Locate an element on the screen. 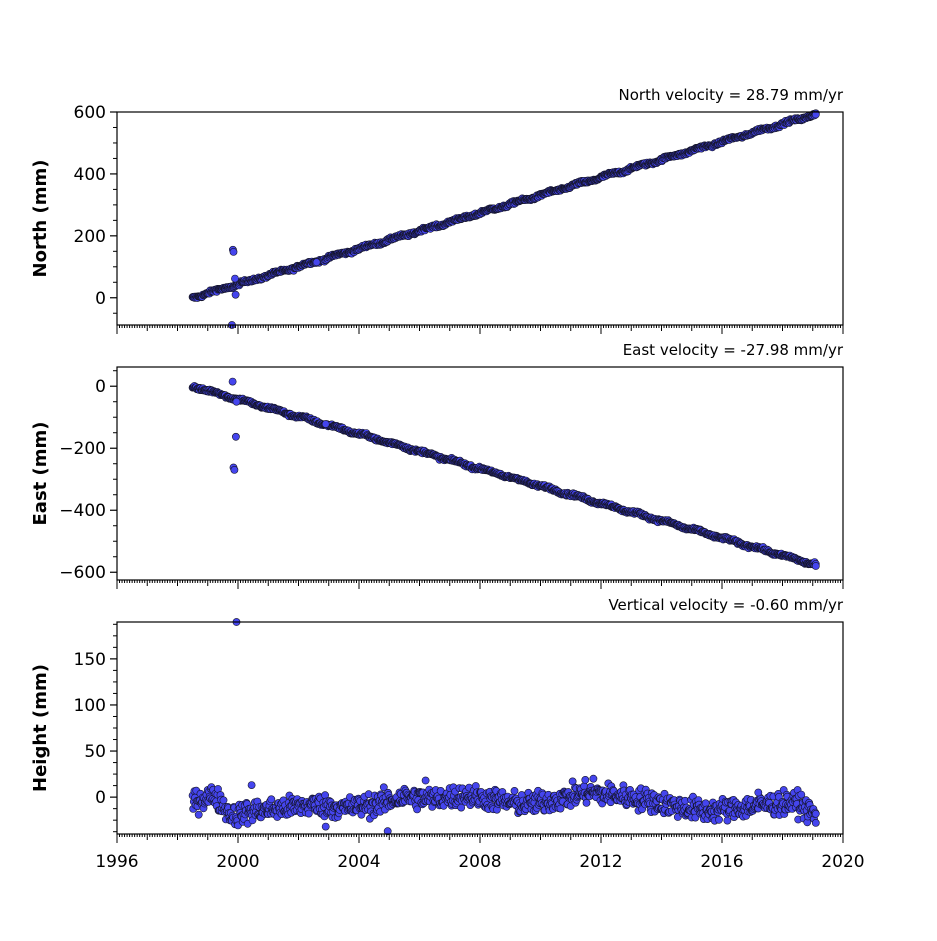  xtick-label: 2004 is located at coordinates (358, 862).